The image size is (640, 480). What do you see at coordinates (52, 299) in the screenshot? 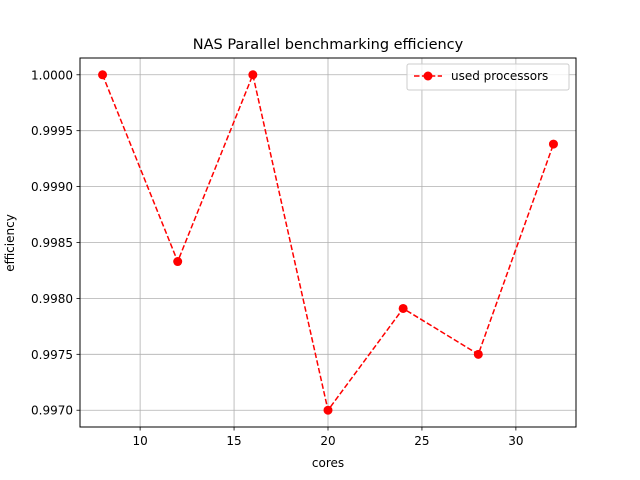
I see `y-tick-label: 0.9980` at bounding box center [52, 299].